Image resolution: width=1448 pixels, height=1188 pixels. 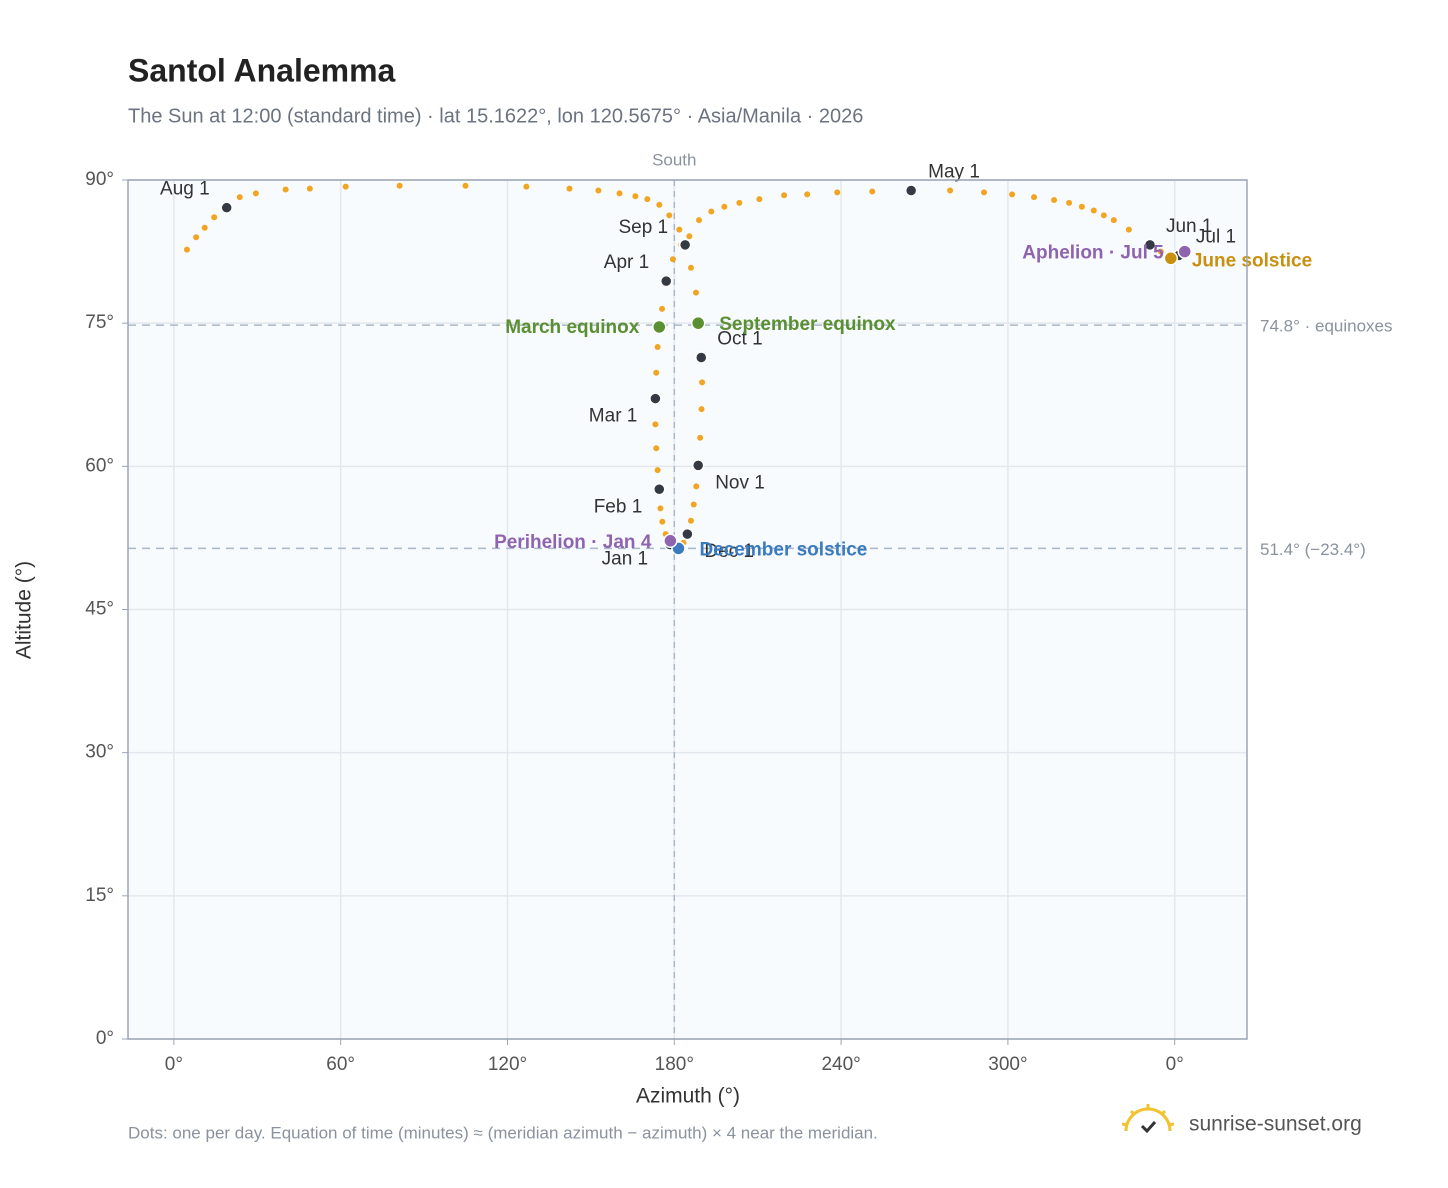 What do you see at coordinates (573, 542) in the screenshot?
I see `event-label: Perihelion · Jan 4` at bounding box center [573, 542].